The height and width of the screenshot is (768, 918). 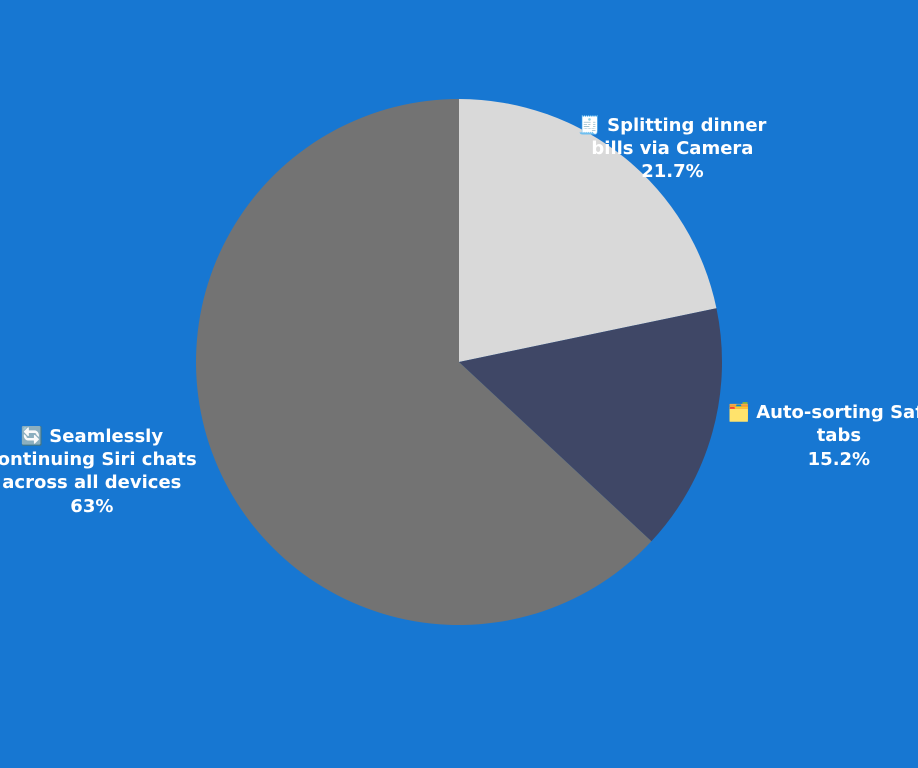 I want to click on value-label: 15.2%, so click(x=839, y=459).